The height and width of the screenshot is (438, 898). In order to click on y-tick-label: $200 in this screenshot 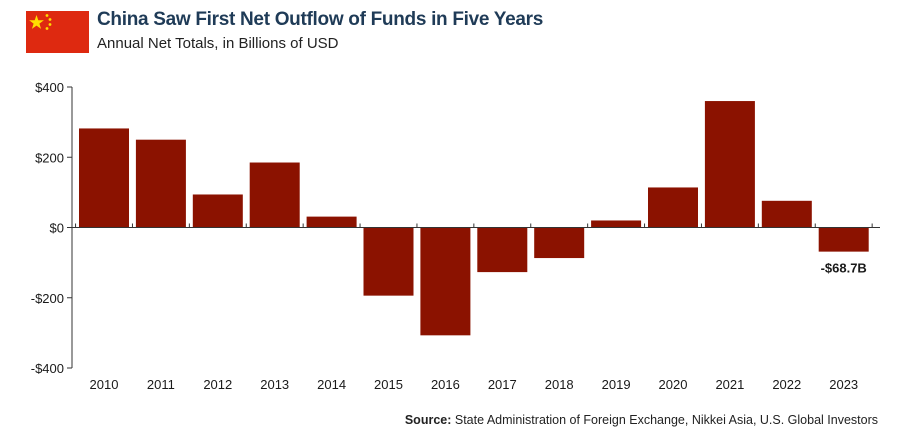, I will do `click(49, 157)`.